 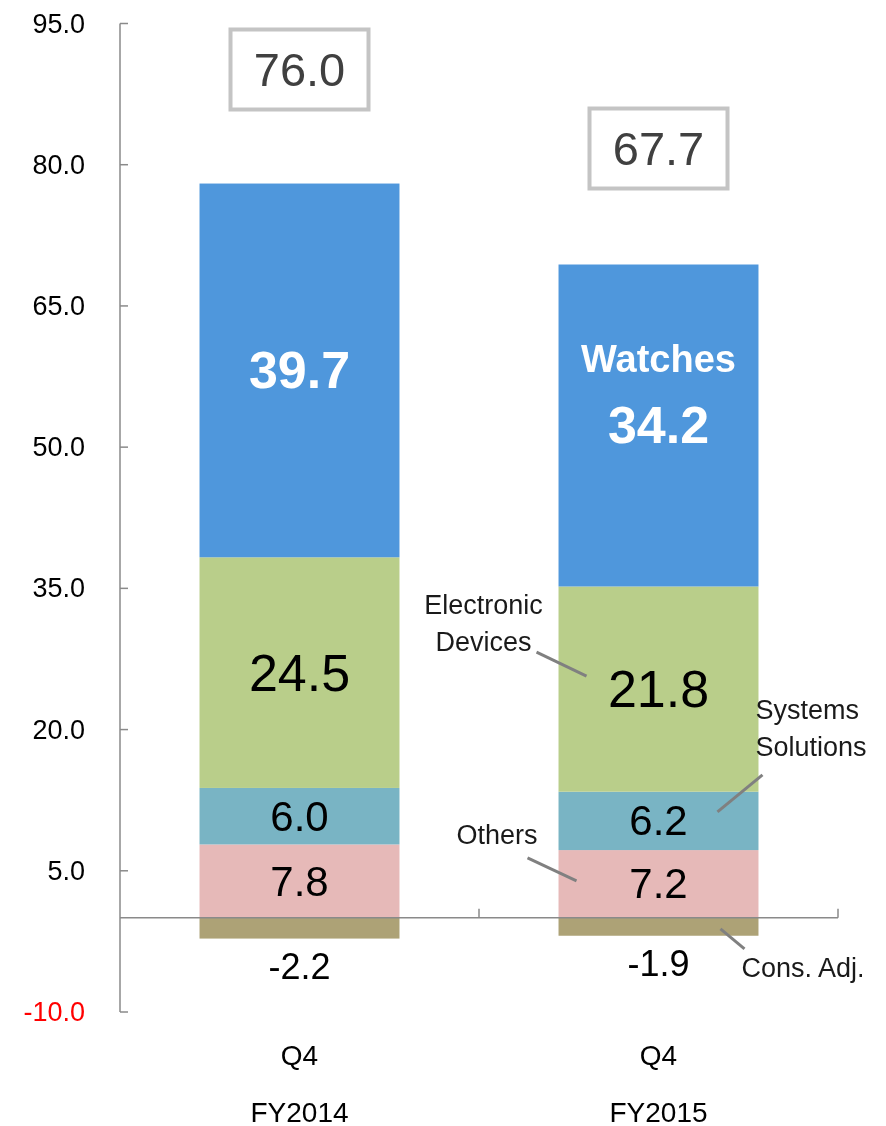 I want to click on y-tick-label: 80.0, so click(x=58, y=164).